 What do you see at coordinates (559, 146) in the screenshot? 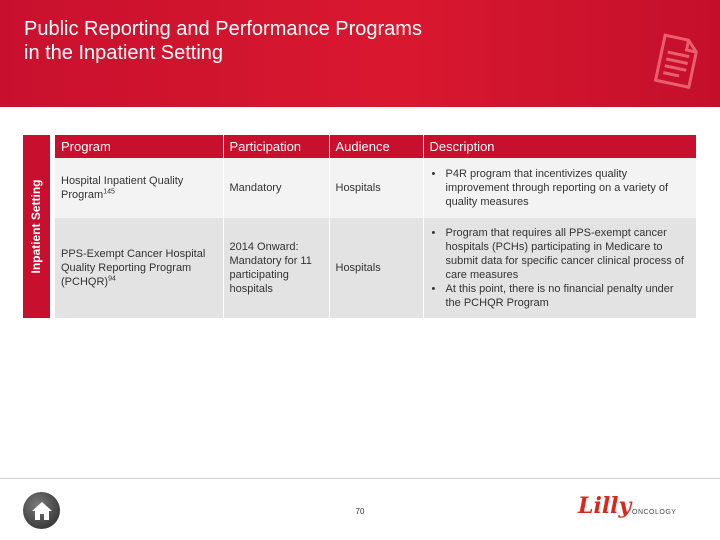
I see `column-header-description: Description` at bounding box center [559, 146].